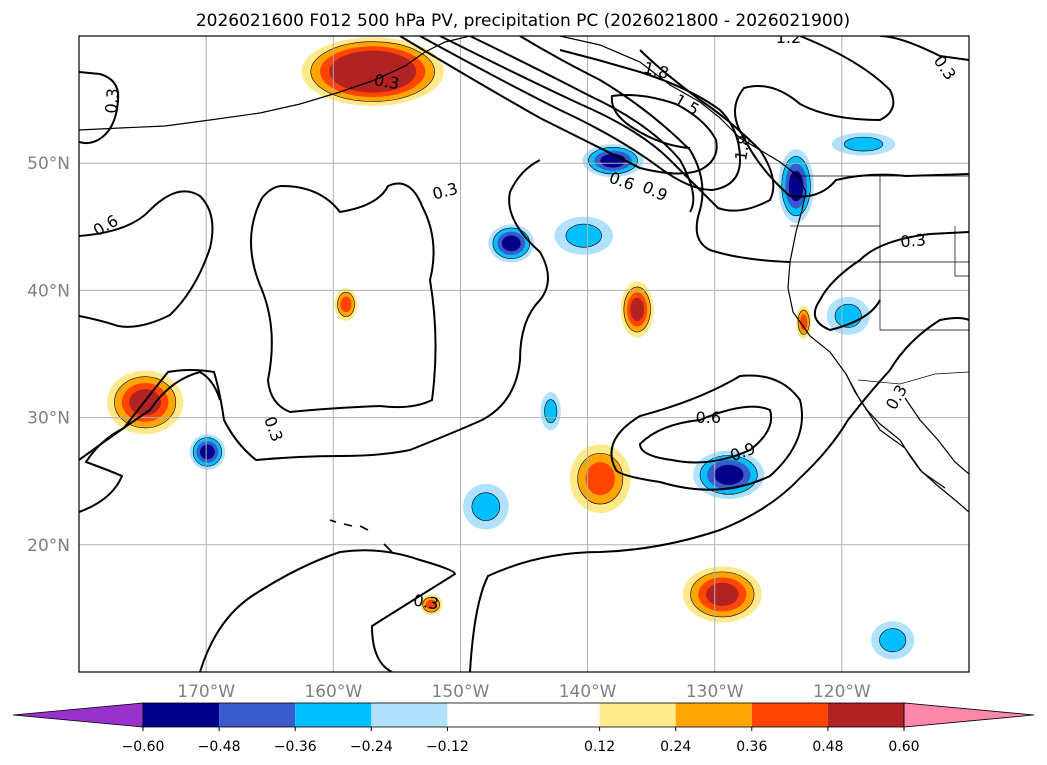 This screenshot has width=1047, height=765. Describe the element at coordinates (48, 291) in the screenshot. I see `lat-tick-label: 40°N` at that location.